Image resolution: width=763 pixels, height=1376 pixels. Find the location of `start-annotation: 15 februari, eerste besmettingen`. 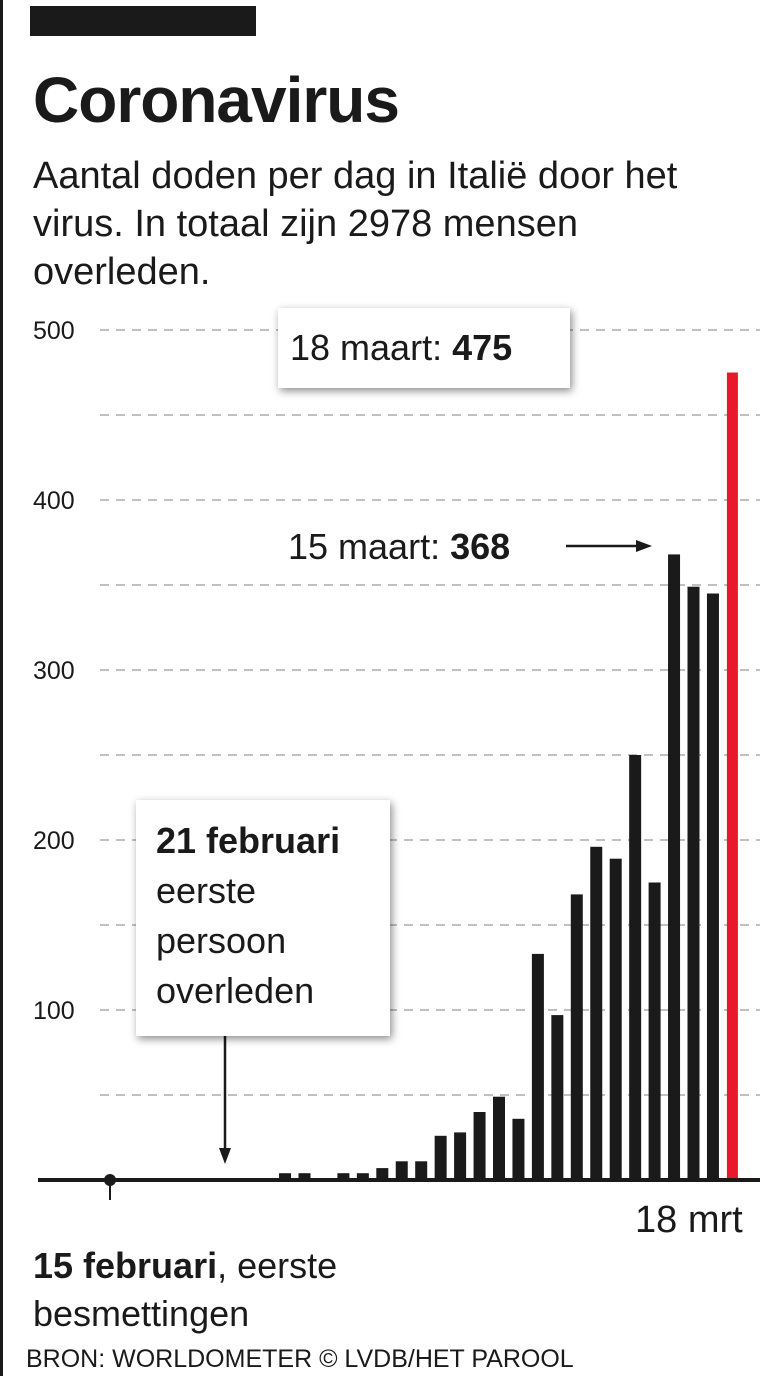

start-annotation: 15 februari, eerste besmettingen is located at coordinates (233, 1290).